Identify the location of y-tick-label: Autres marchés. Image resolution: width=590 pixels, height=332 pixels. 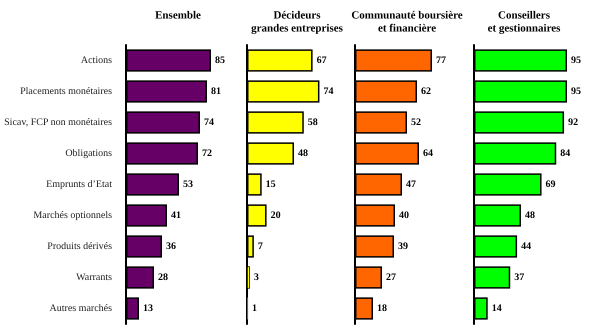
(81, 308).